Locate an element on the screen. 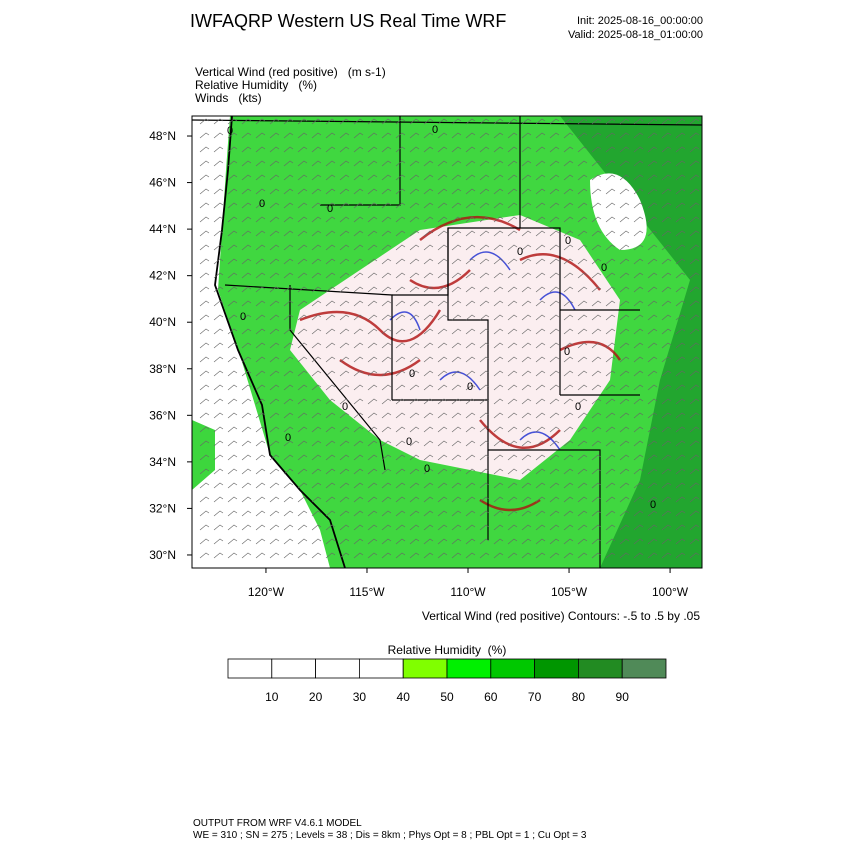 This screenshot has width=850, height=850. colorbar-label: 80 is located at coordinates (579, 697).